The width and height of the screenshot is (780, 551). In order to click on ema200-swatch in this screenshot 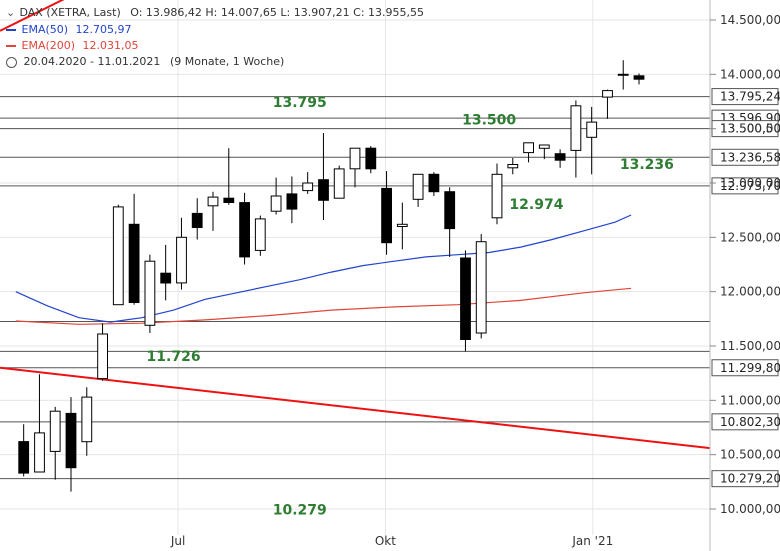, I will do `click(11, 46)`.